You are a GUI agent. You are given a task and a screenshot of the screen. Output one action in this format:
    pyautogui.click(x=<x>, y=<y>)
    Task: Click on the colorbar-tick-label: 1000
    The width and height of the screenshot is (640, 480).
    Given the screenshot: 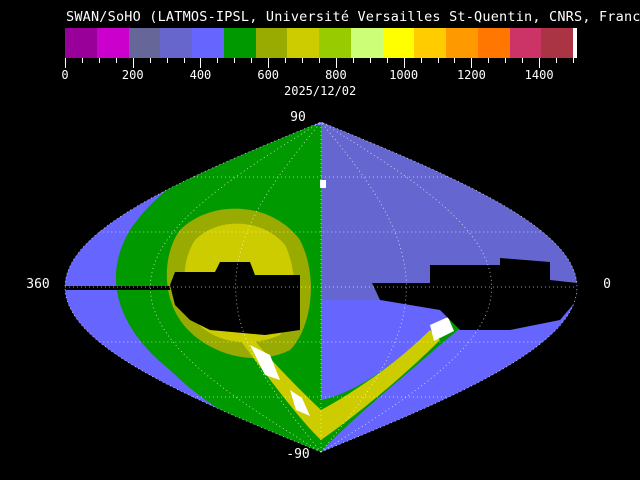 What is the action you would take?
    pyautogui.click(x=404, y=75)
    